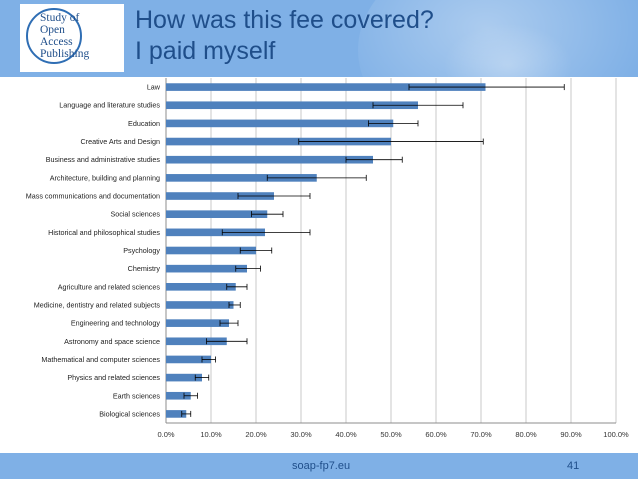 The width and height of the screenshot is (638, 479). What do you see at coordinates (498, 38) in the screenshot?
I see `header-decoration` at bounding box center [498, 38].